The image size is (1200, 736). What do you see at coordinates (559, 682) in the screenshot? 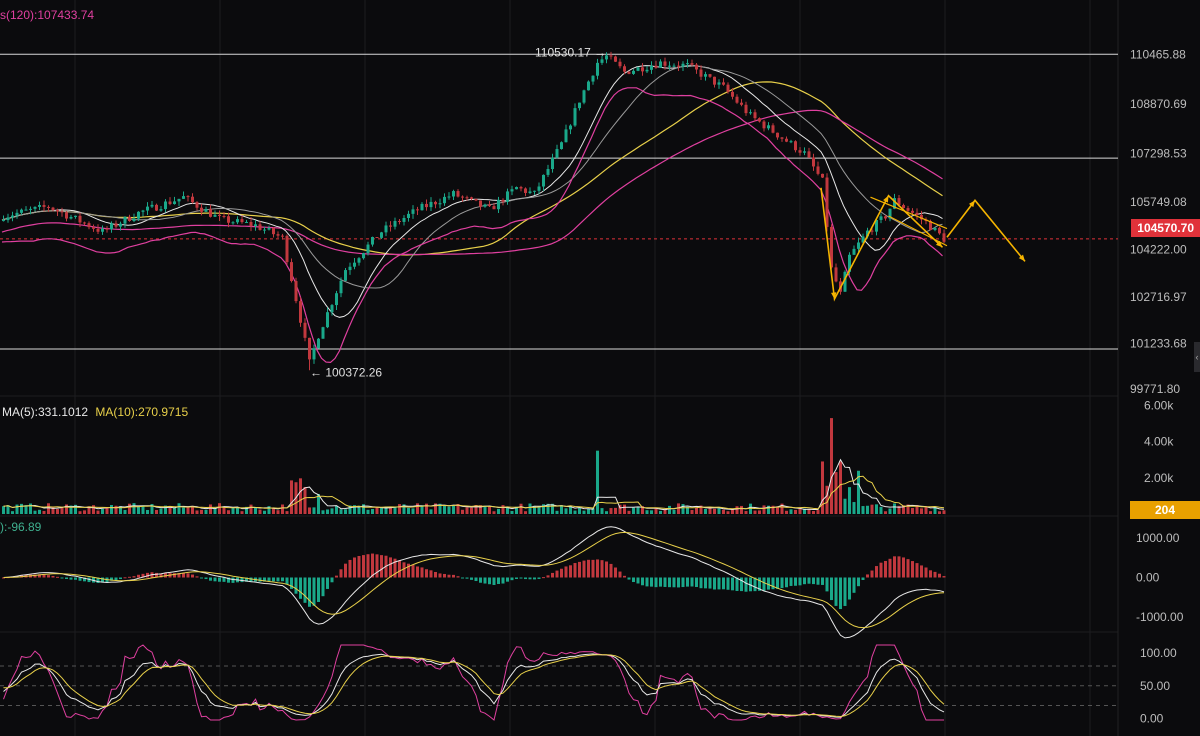
I see `kdj-panel` at bounding box center [559, 682].